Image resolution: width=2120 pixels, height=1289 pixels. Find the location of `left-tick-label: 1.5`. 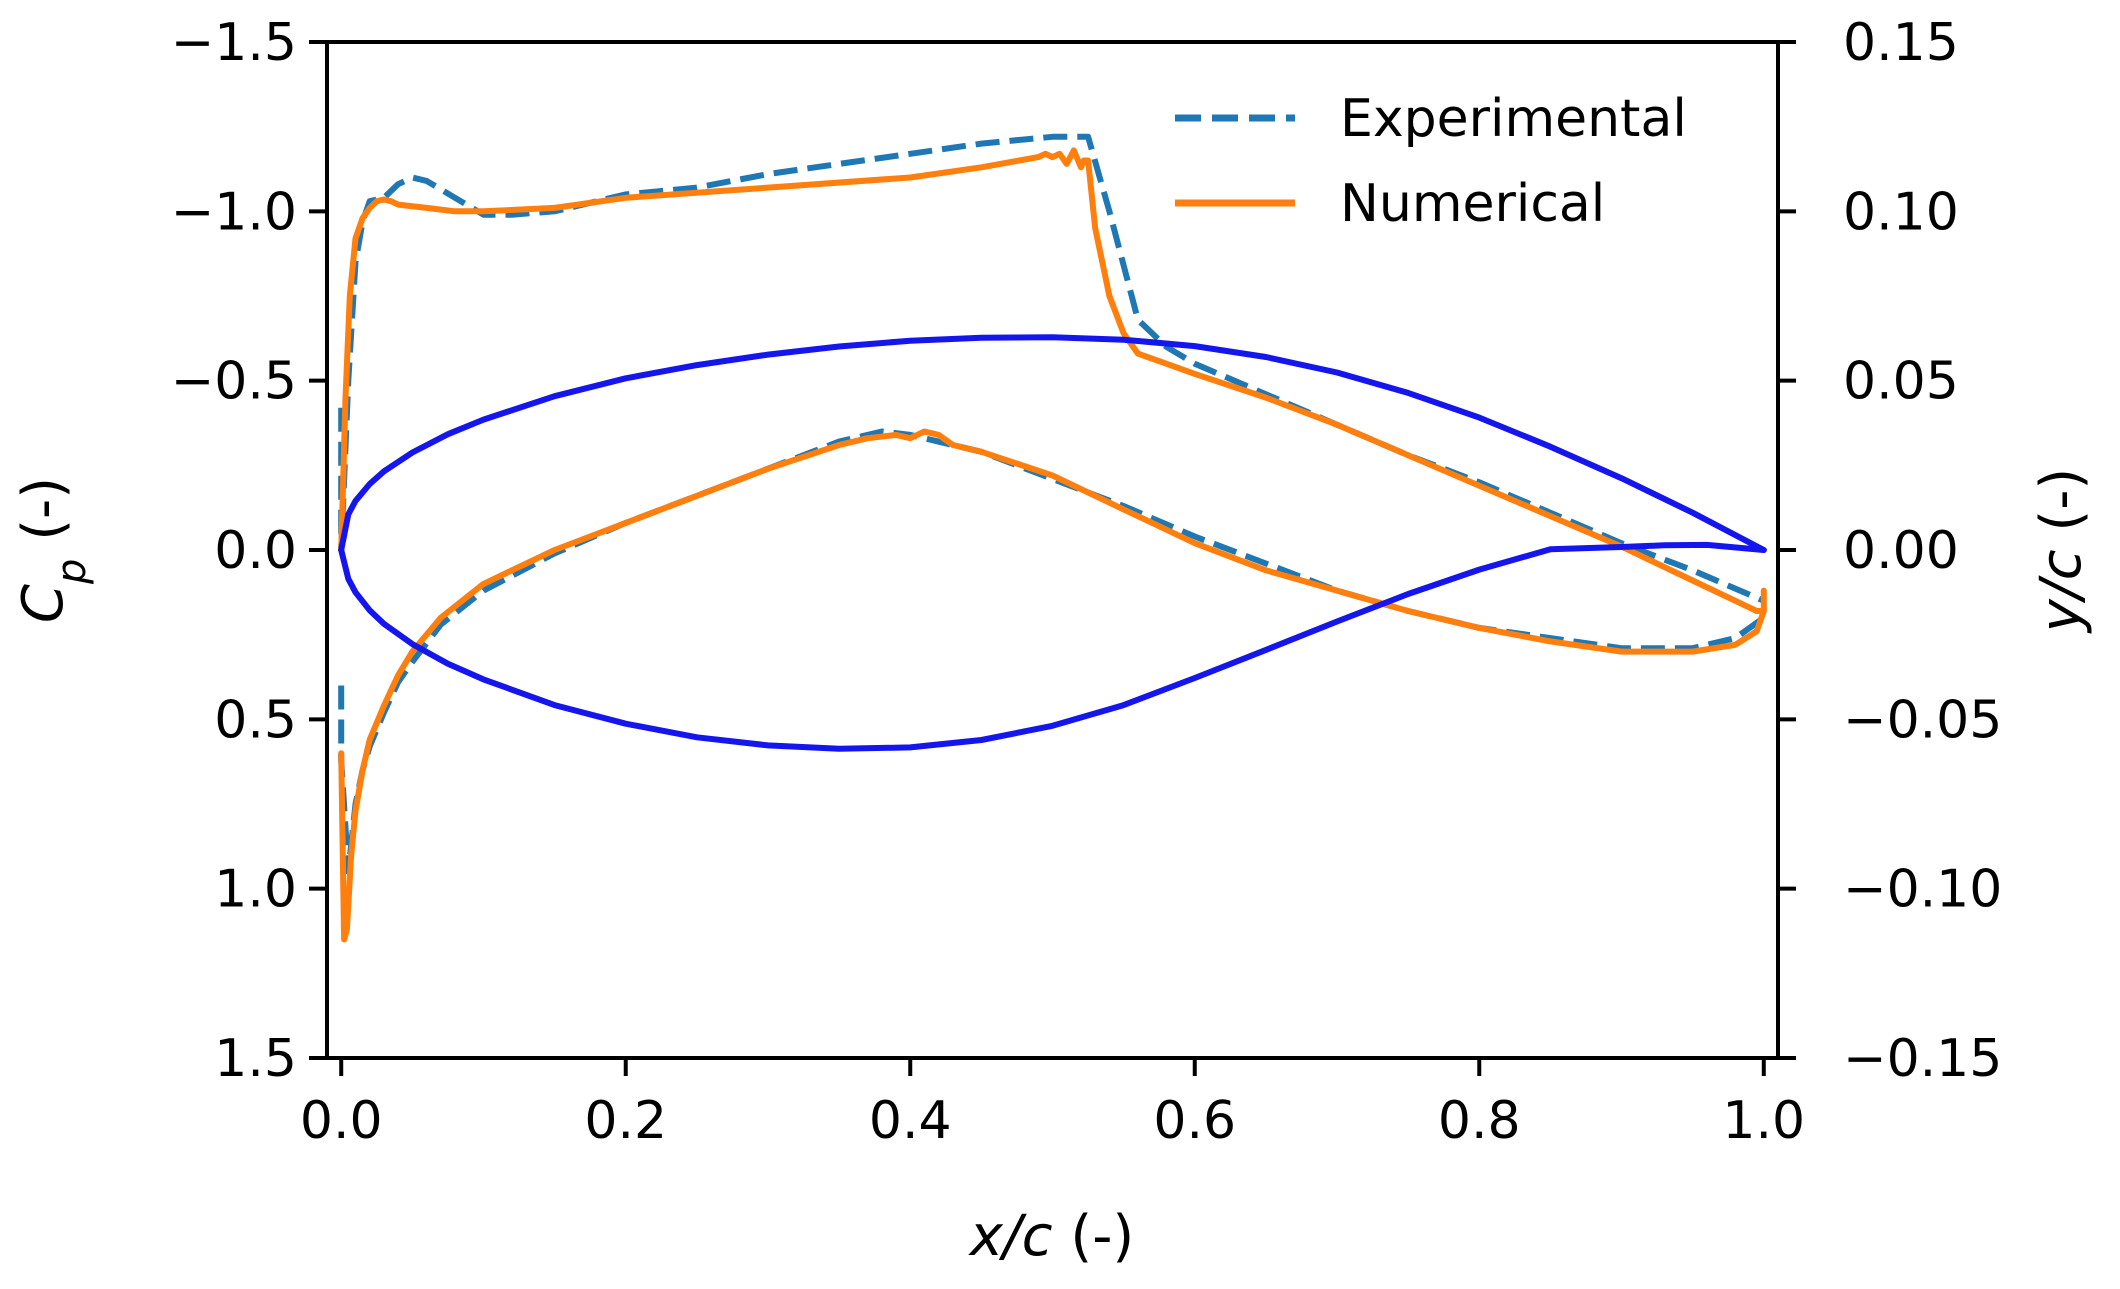

left-tick-label: 1.5 is located at coordinates (255, 1059).